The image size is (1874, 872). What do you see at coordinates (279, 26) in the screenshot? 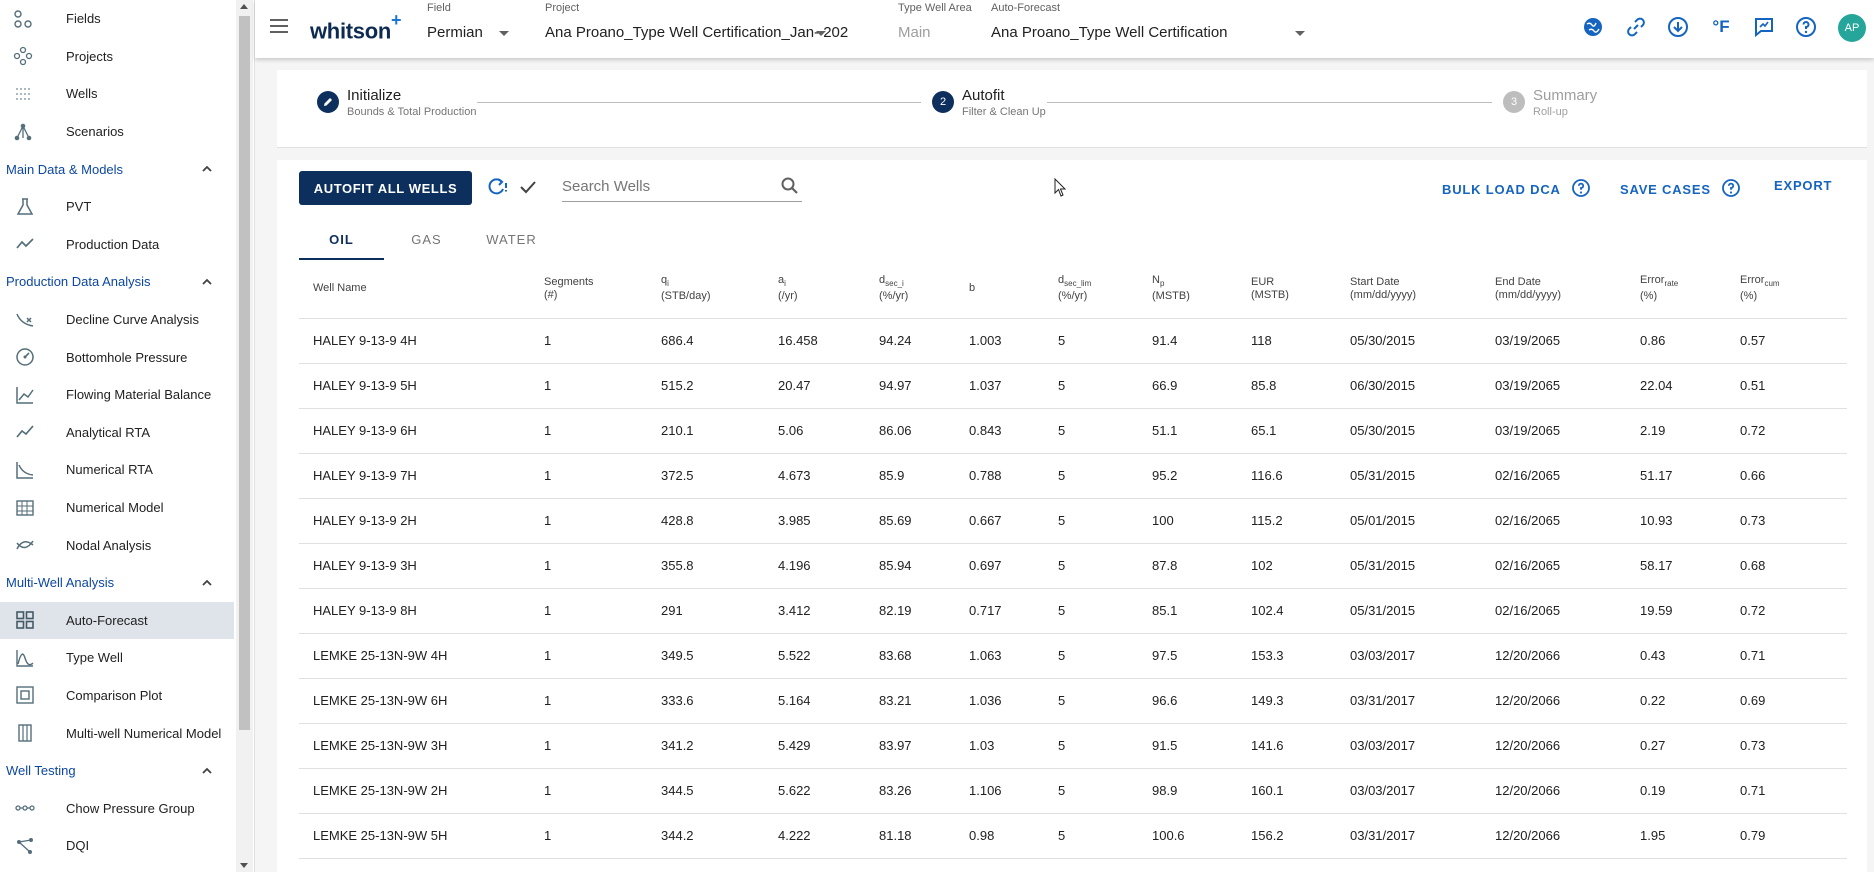
I see `menu-icon` at bounding box center [279, 26].